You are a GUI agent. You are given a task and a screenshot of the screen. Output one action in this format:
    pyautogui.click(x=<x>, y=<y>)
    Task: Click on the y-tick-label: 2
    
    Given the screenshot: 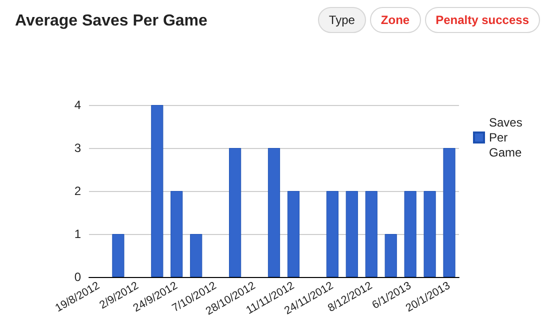 What is the action you would take?
    pyautogui.click(x=78, y=191)
    